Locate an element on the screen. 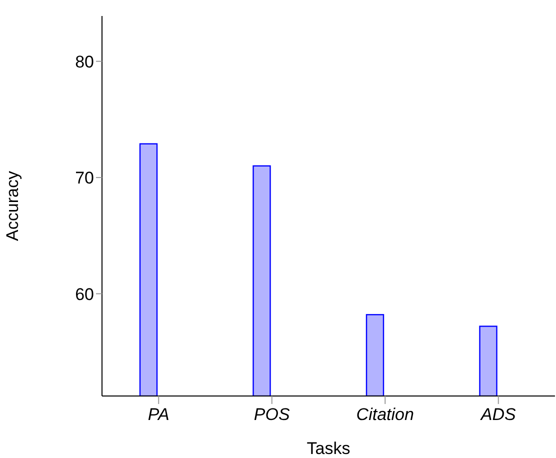 The width and height of the screenshot is (556, 458). y-axis-title: Accuracy is located at coordinates (12, 205).